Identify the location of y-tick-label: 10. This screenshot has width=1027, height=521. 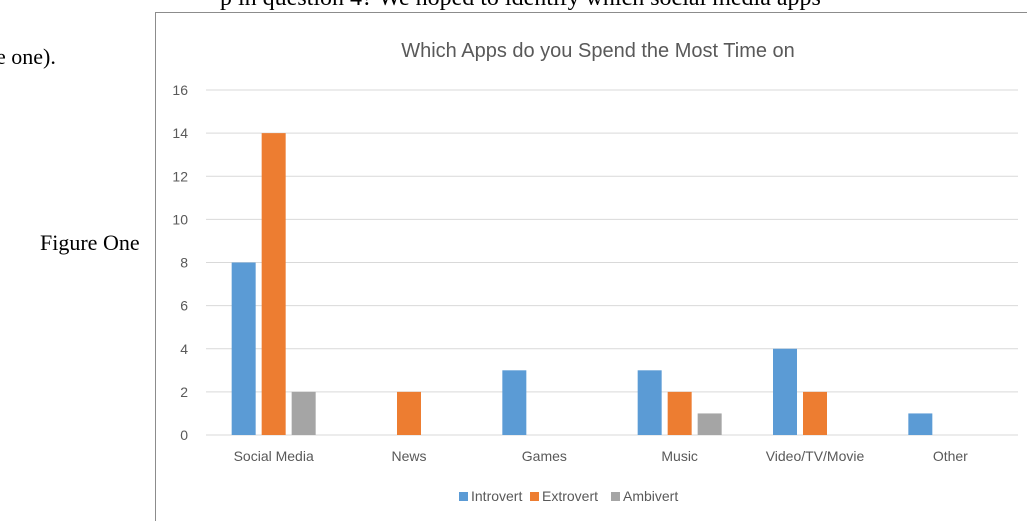
(180, 219).